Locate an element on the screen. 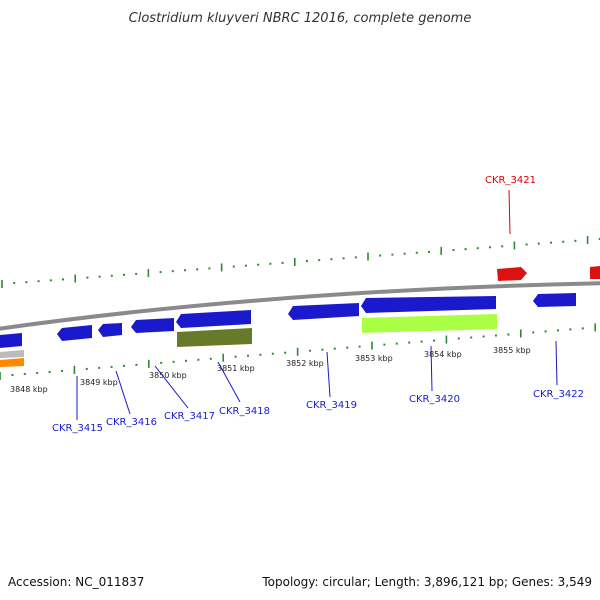  gene-label-ckr-3420: CKR_3420 is located at coordinates (434, 399).